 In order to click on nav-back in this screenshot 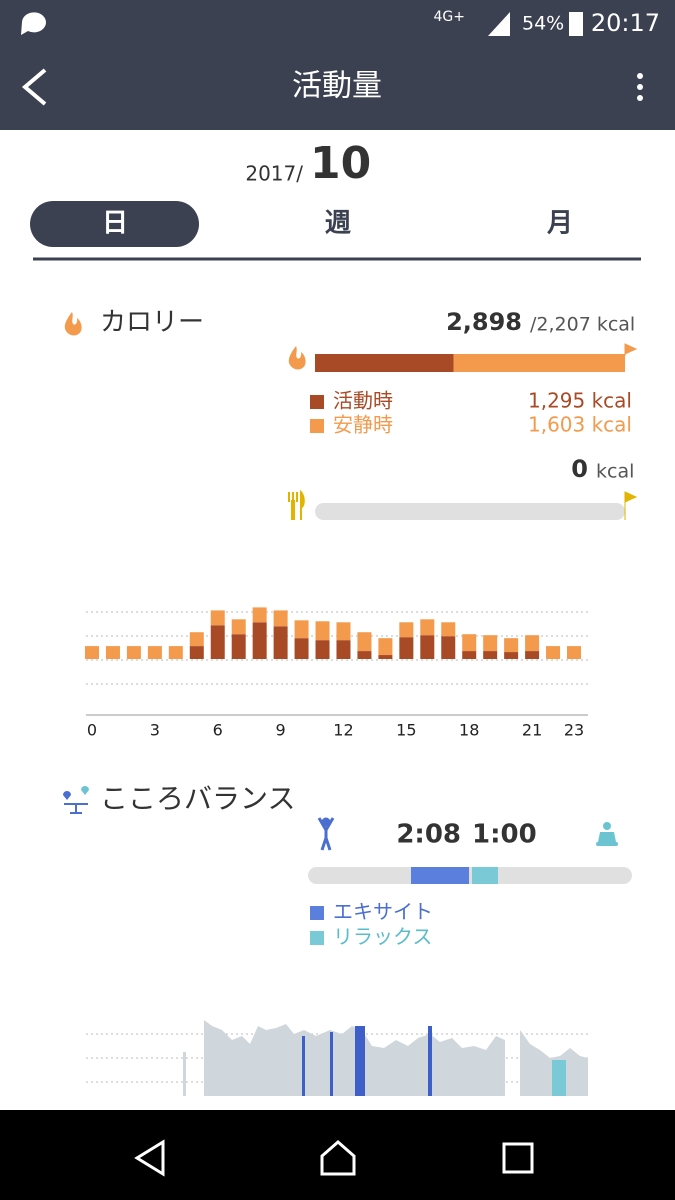, I will do `click(149, 1158)`.